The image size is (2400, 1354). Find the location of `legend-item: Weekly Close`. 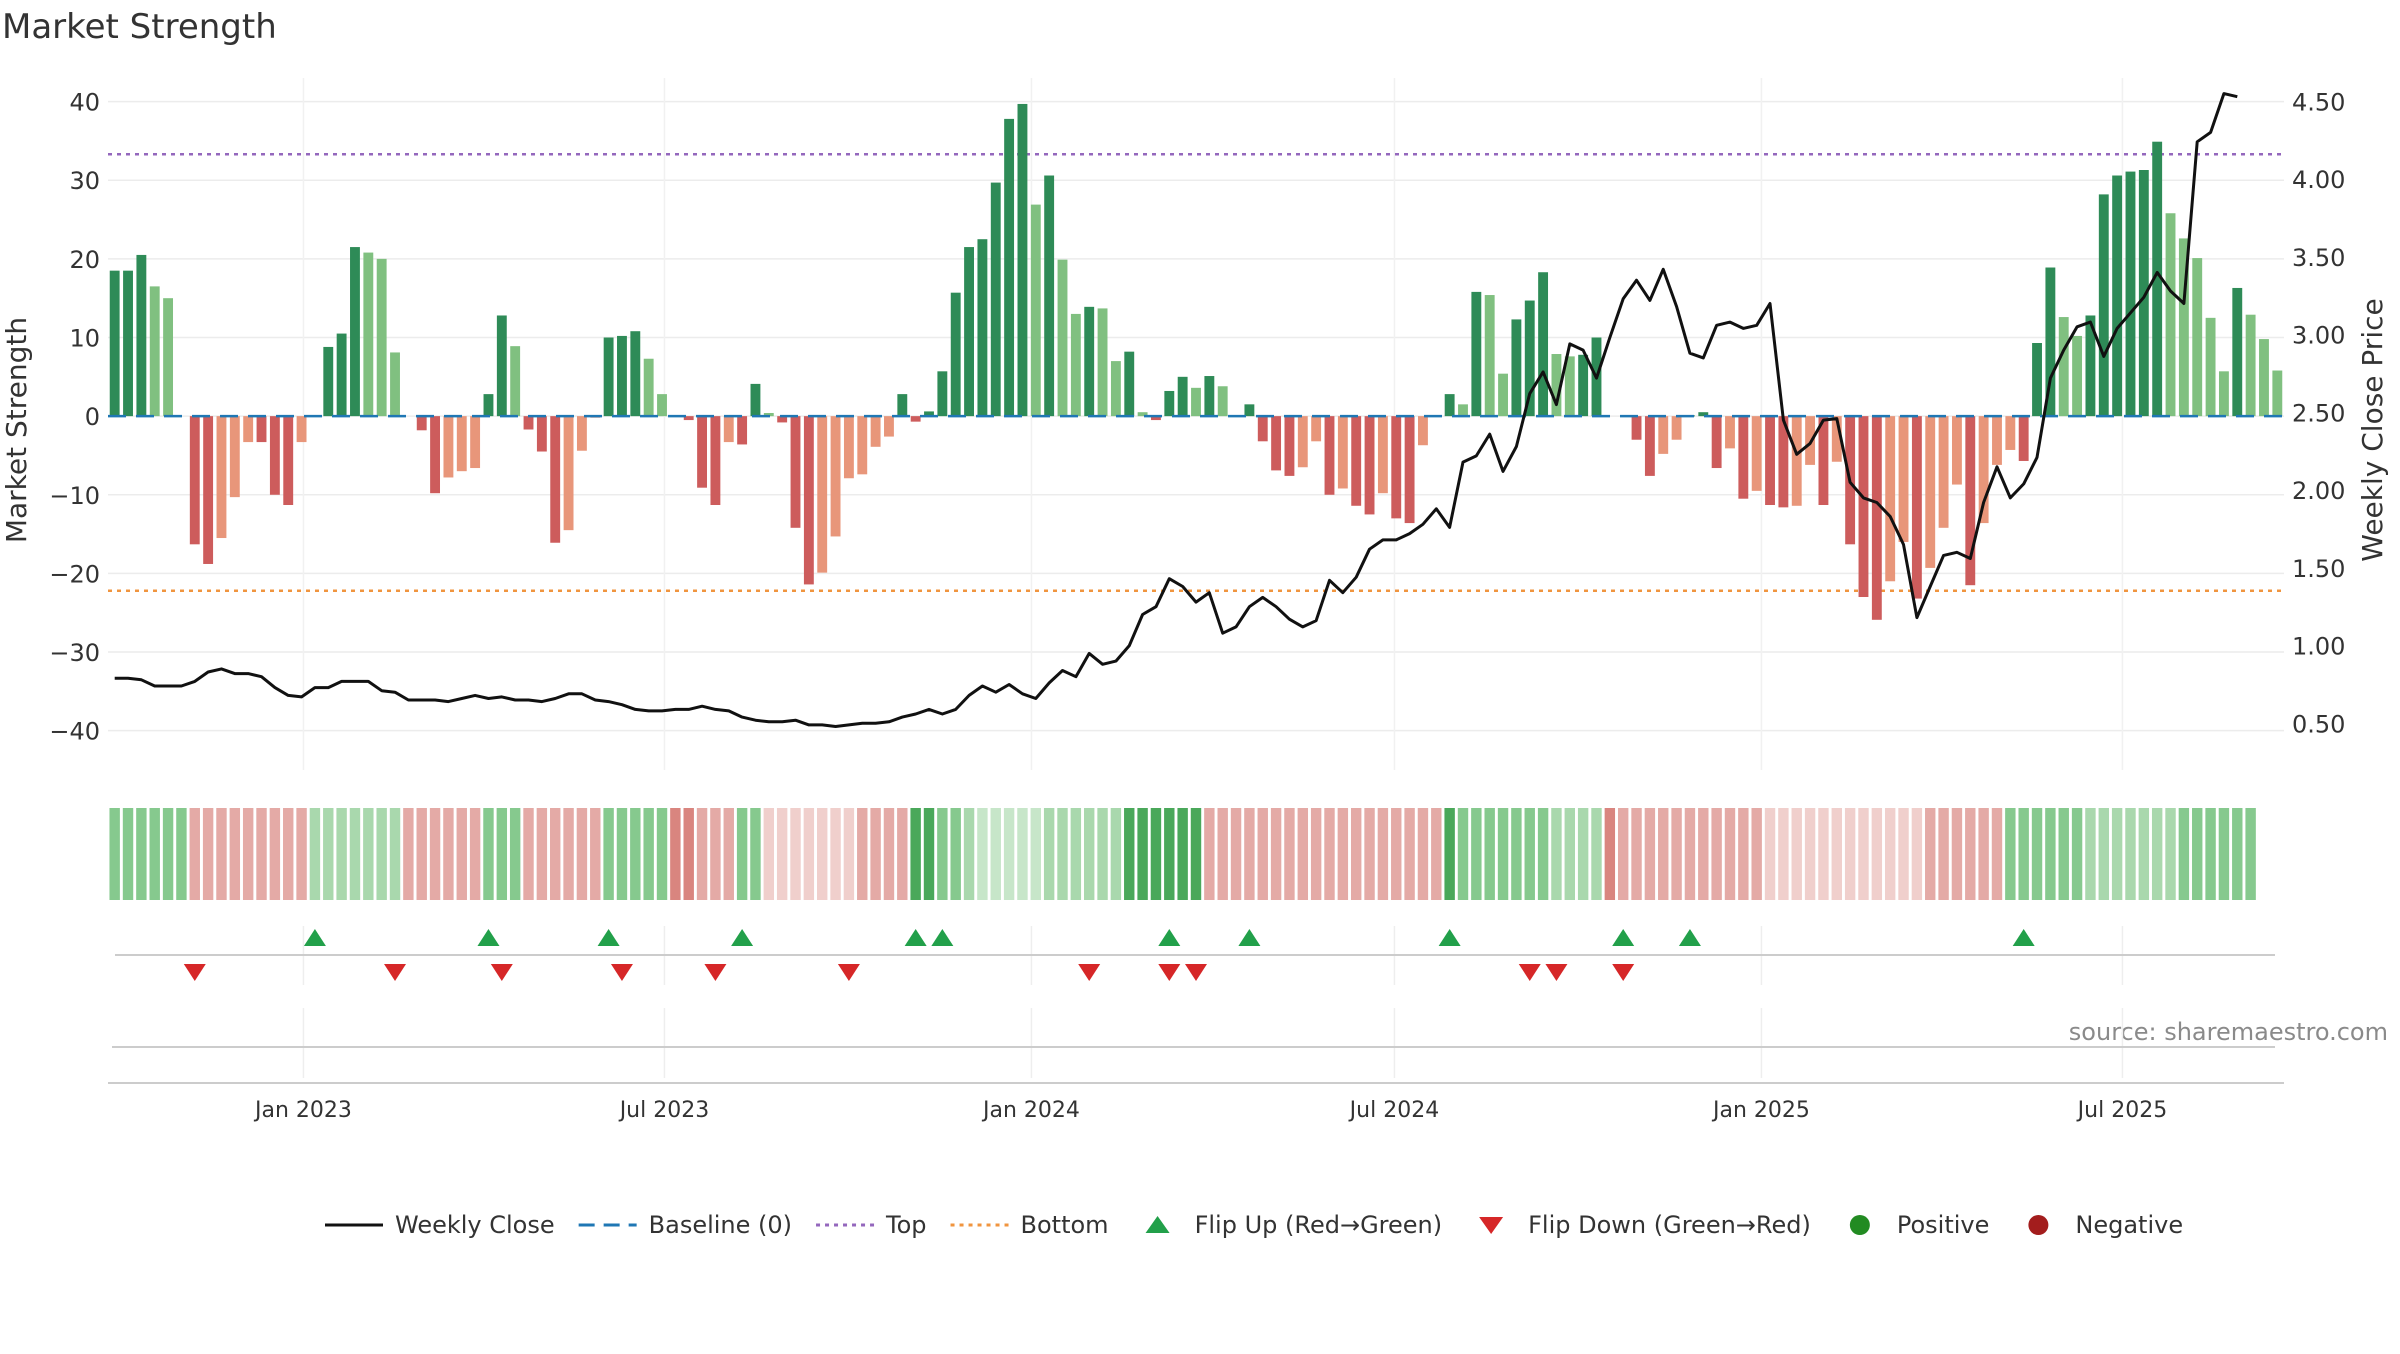

legend-item: Weekly Close is located at coordinates (440, 1225).